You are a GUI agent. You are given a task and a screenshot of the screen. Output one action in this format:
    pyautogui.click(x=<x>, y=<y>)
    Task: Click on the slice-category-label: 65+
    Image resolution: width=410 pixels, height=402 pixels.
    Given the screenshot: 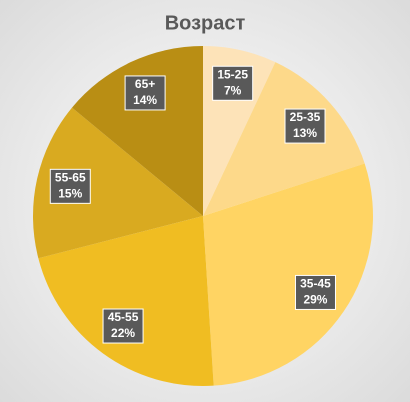 What is the action you would take?
    pyautogui.click(x=145, y=84)
    